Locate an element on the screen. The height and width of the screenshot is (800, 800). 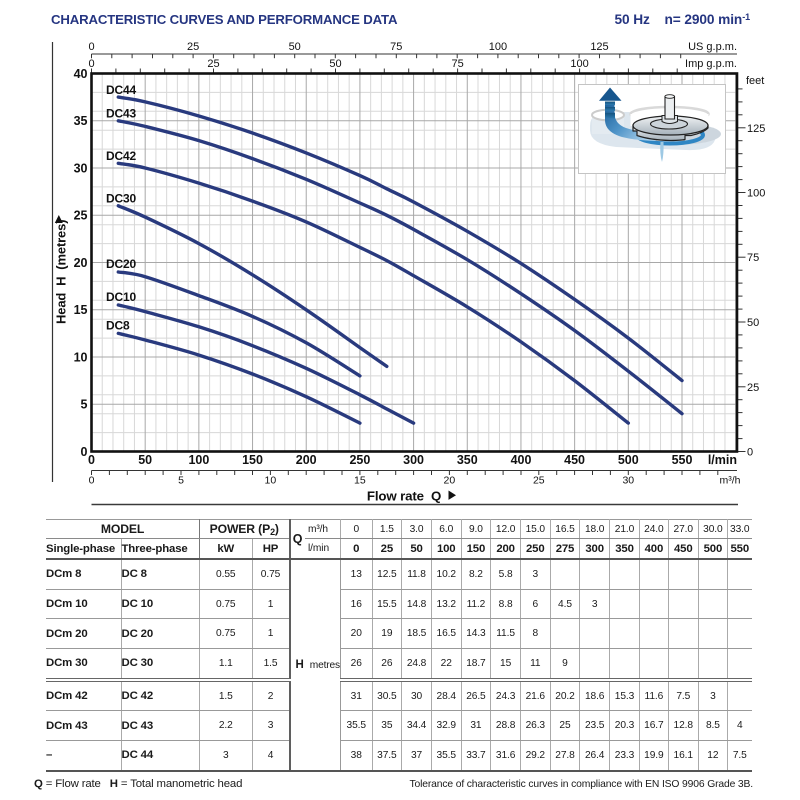
svg-text: DC44 is located at coordinates (121, 90).